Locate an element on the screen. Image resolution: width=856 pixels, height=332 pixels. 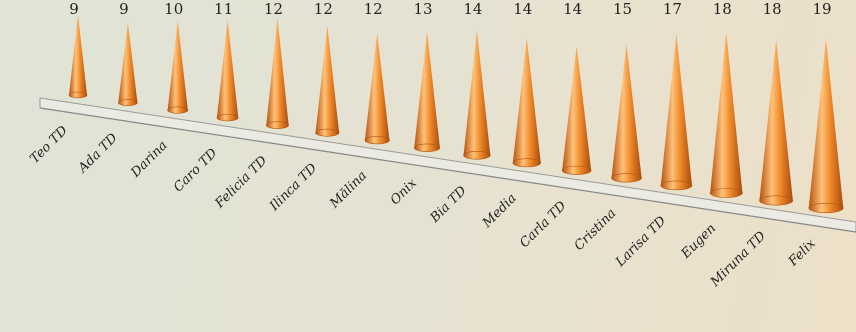
cone-darina is located at coordinates (177, 67).